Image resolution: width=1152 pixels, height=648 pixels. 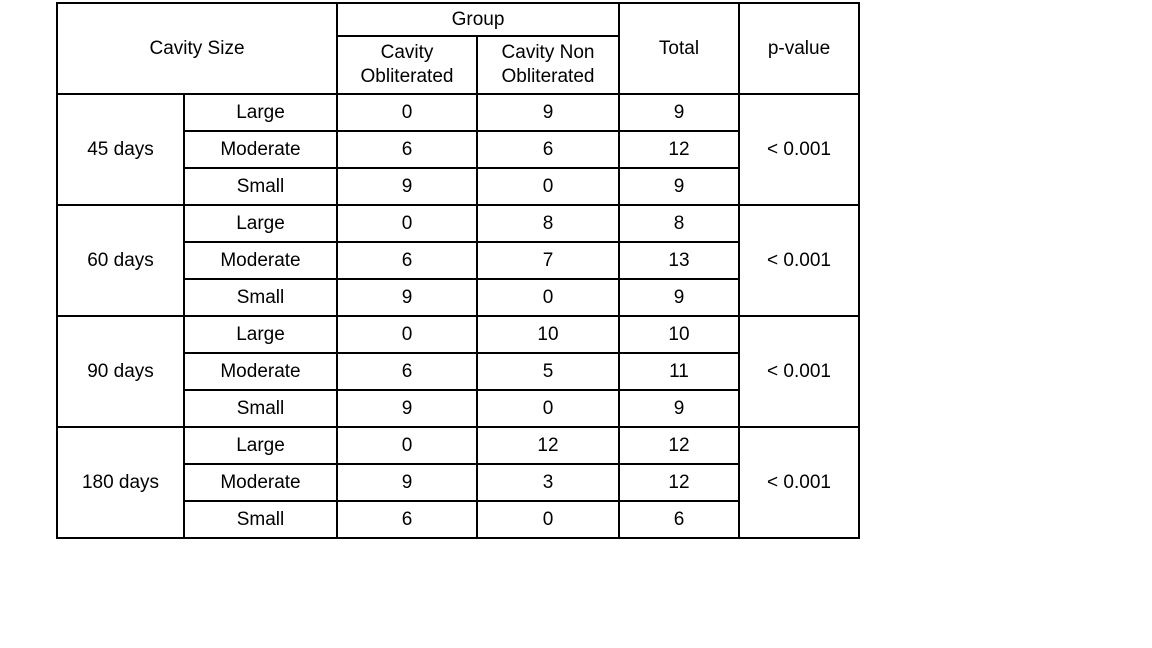 I want to click on header-cavity-obliterated: Cavity Obliterated, so click(x=407, y=65).